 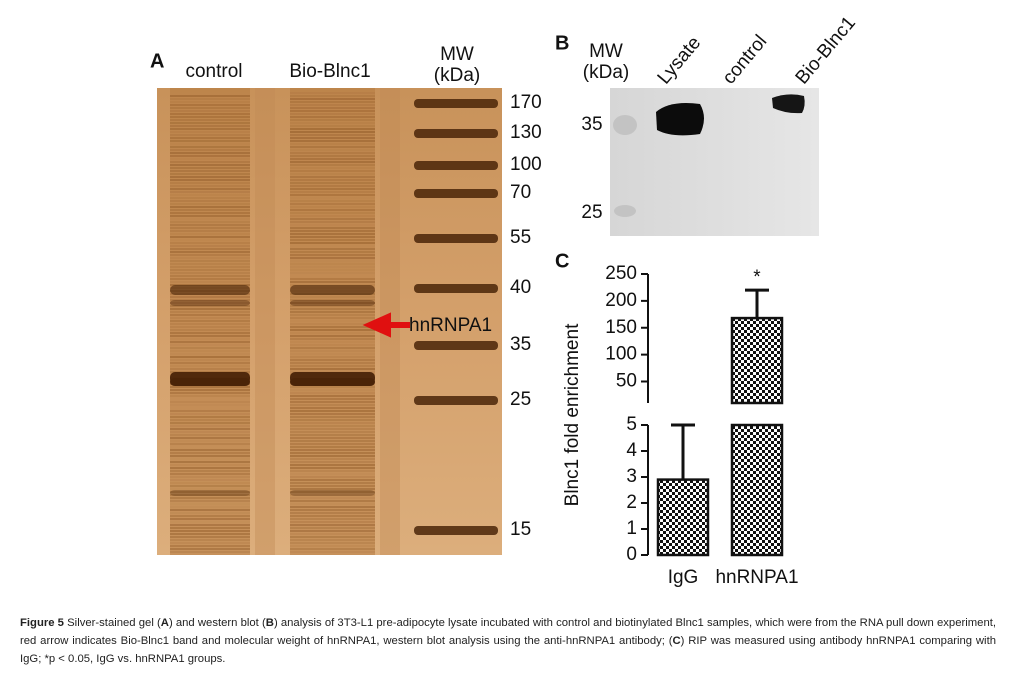 I want to click on y-tick-label: 1, so click(x=631, y=528).